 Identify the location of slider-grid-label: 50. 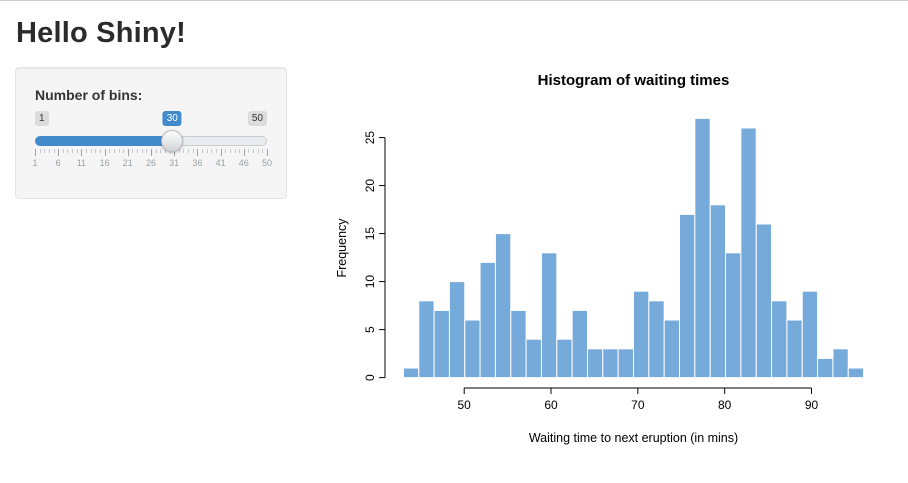
(267, 163).